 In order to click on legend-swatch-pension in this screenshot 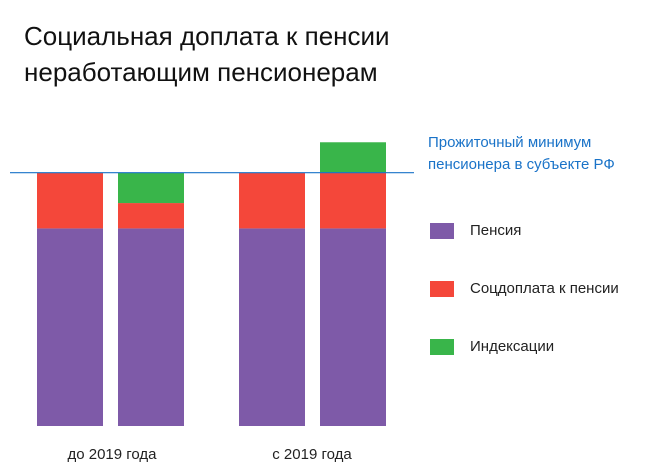, I will do `click(442, 230)`.